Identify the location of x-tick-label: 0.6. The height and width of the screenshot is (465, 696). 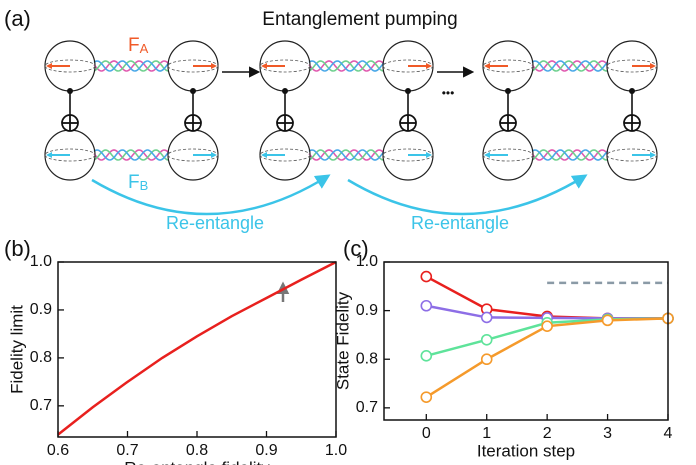
(58, 450).